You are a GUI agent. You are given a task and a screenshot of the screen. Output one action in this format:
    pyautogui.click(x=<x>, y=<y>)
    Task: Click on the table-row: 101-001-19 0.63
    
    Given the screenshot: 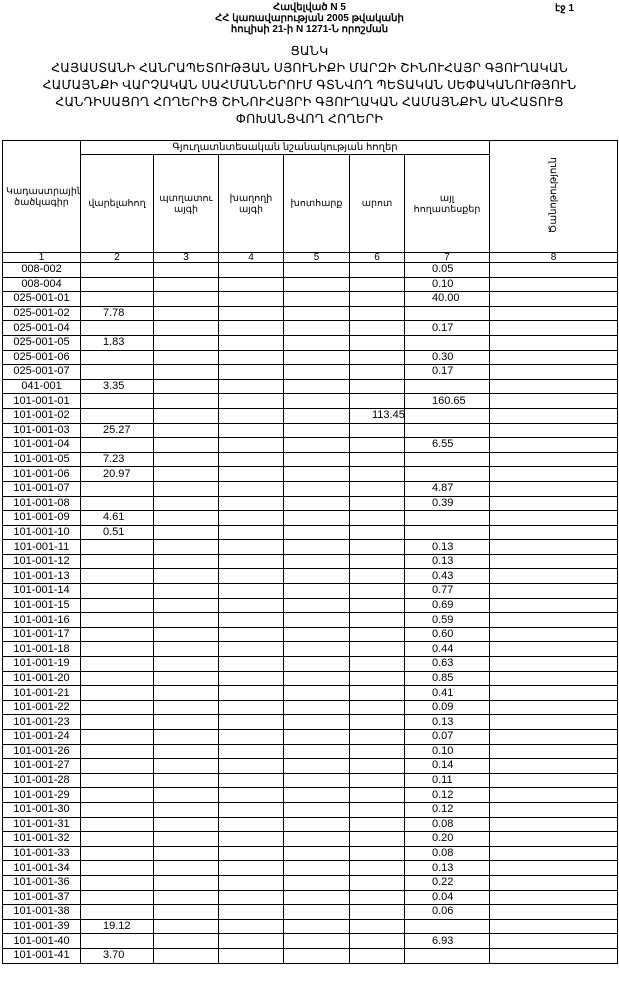 What is the action you would take?
    pyautogui.click(x=310, y=664)
    